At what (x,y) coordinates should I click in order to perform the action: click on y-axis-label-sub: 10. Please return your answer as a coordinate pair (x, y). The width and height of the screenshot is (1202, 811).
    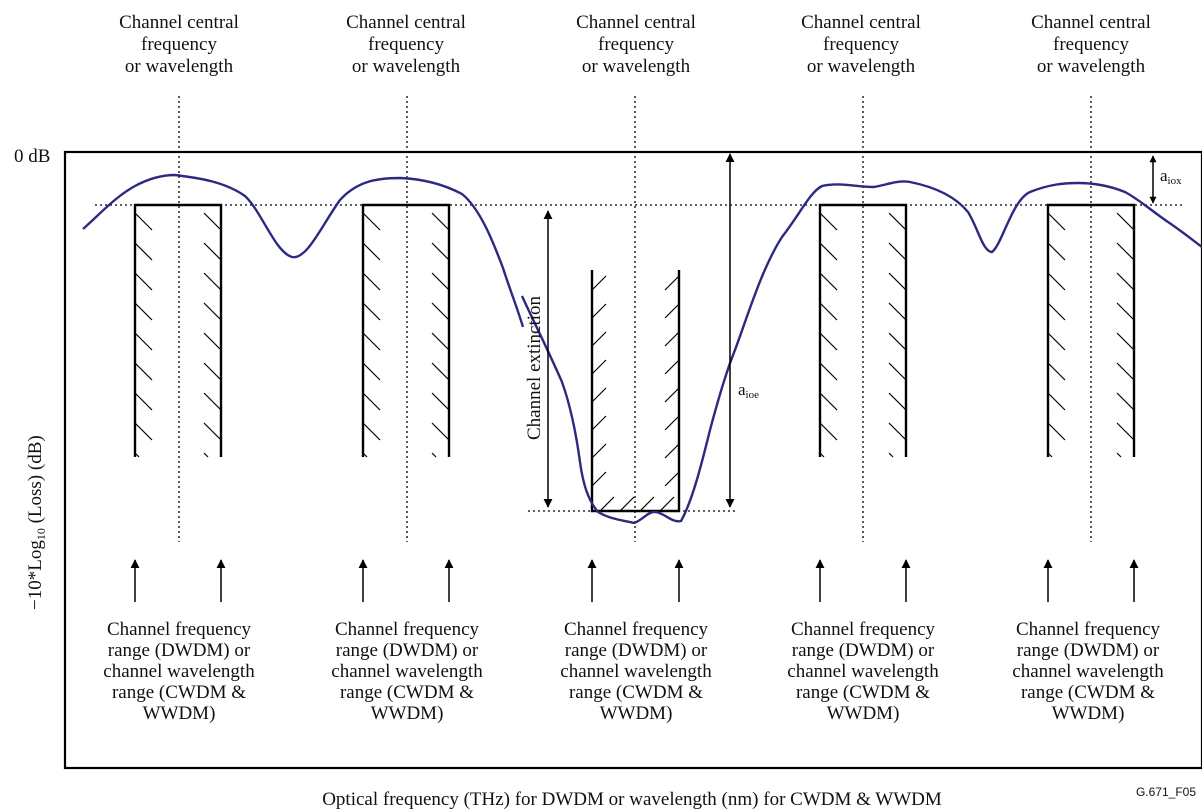
    Looking at the image, I should click on (41, 534).